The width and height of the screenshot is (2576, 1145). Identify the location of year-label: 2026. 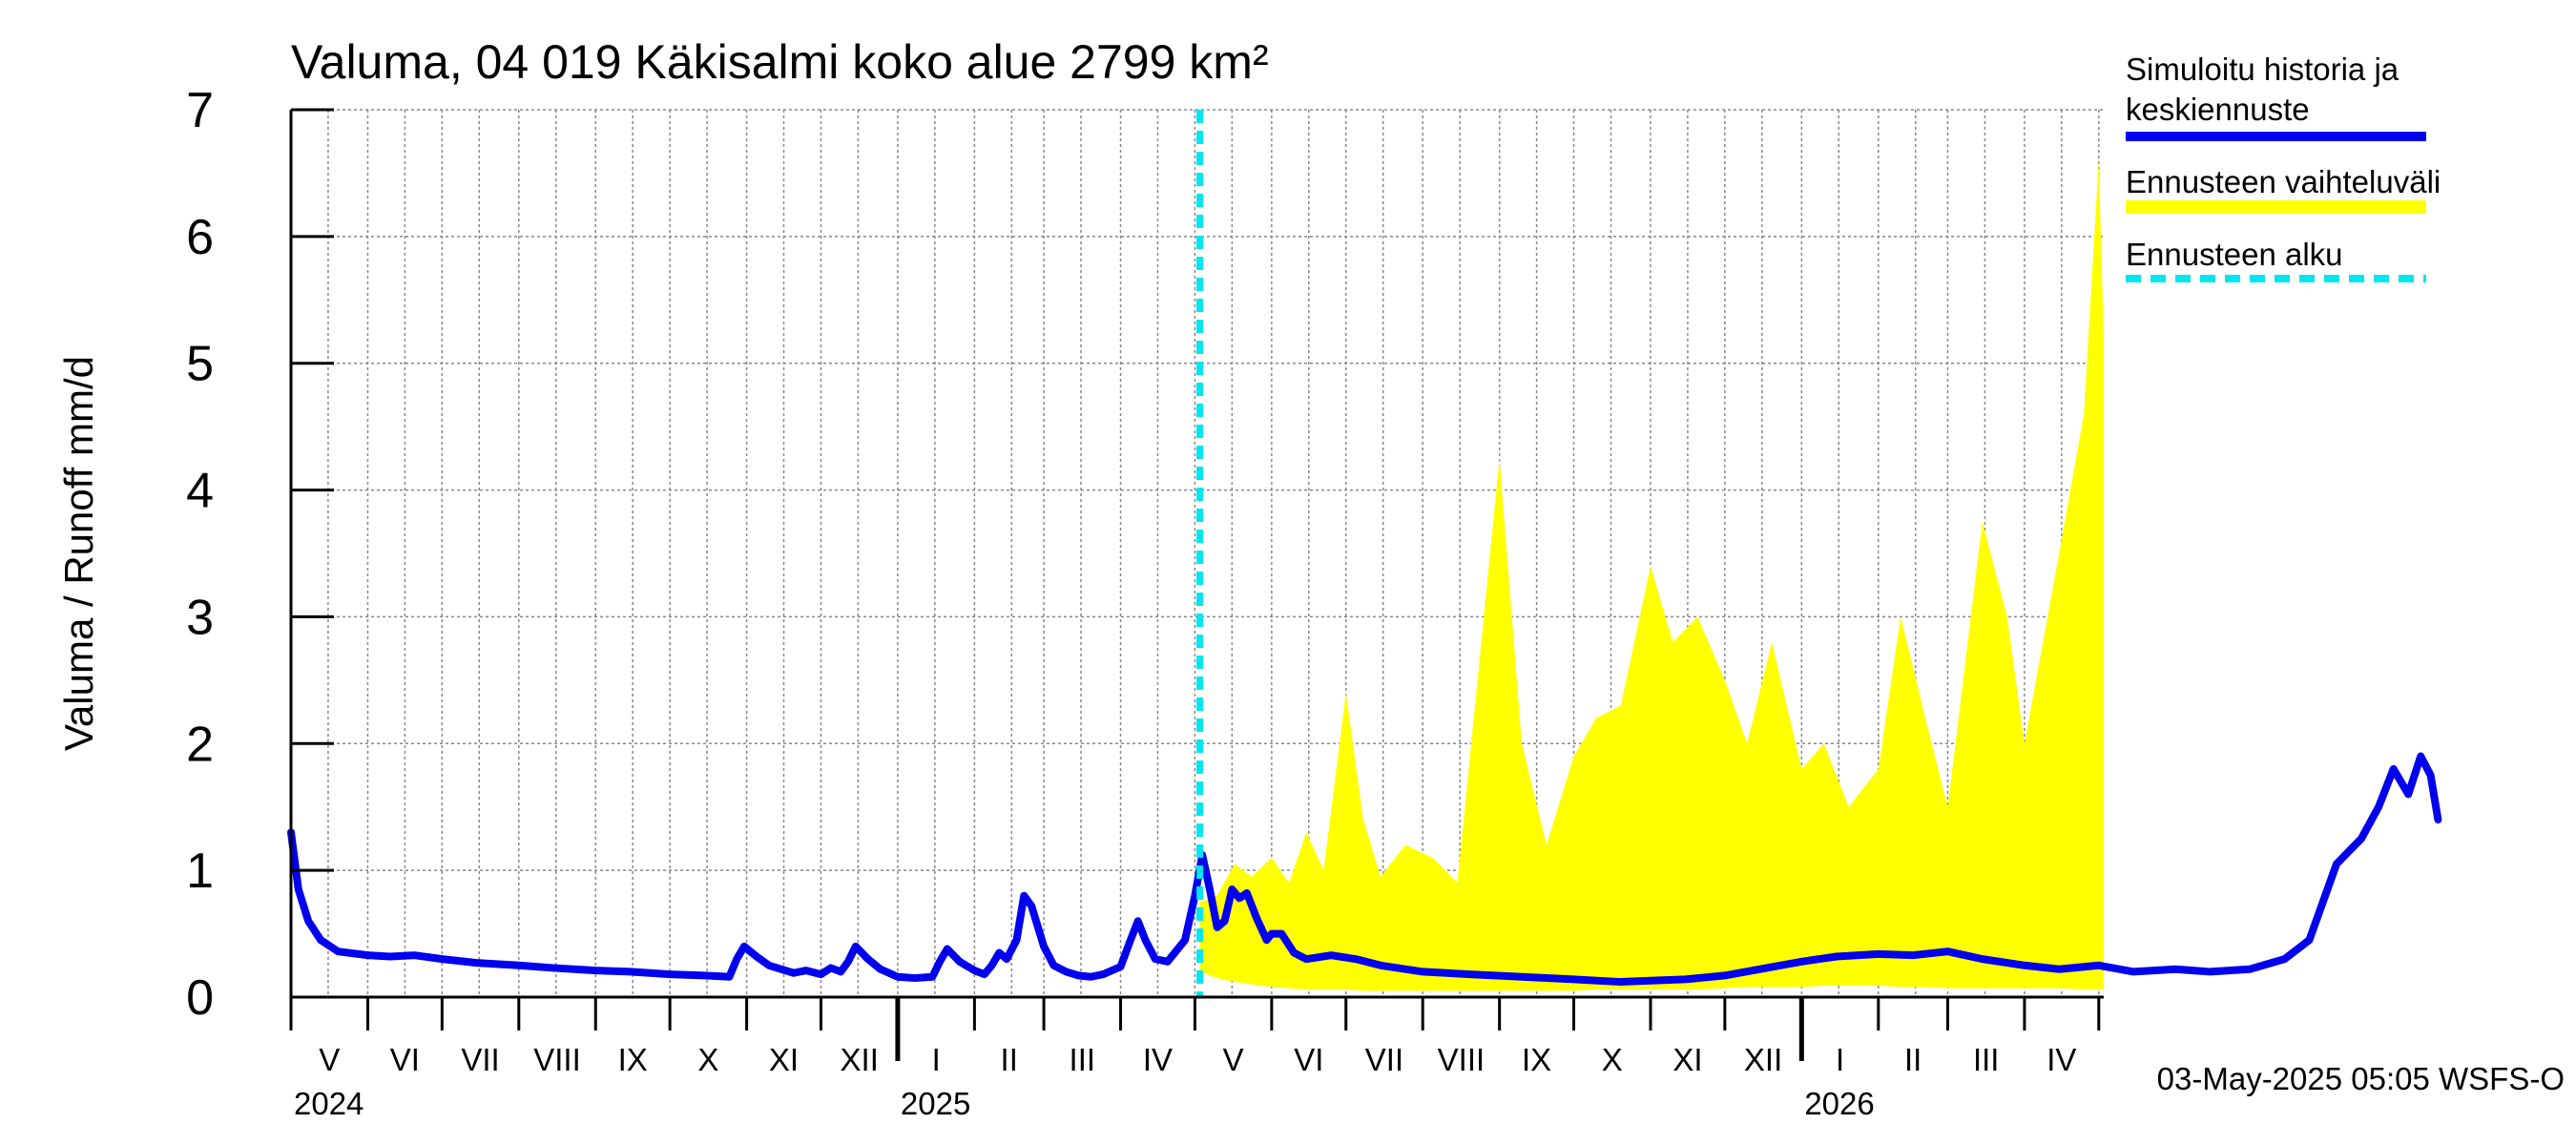
(1839, 1103).